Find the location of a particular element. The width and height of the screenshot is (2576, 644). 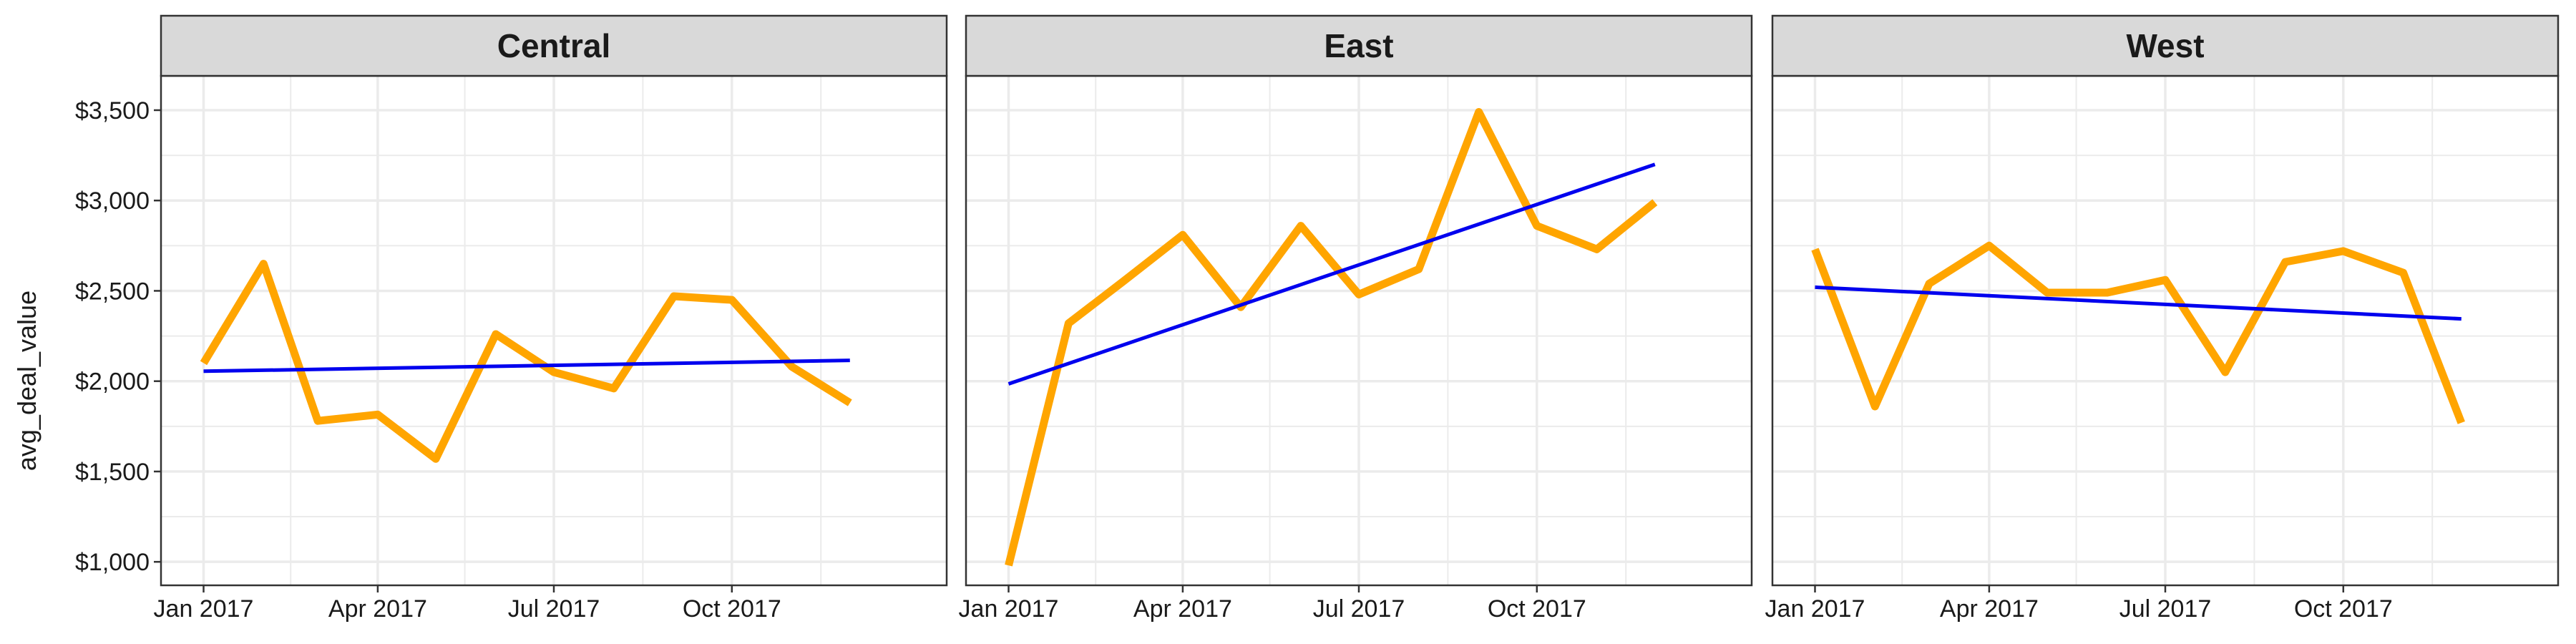

facet-strip-label: East is located at coordinates (1358, 45).